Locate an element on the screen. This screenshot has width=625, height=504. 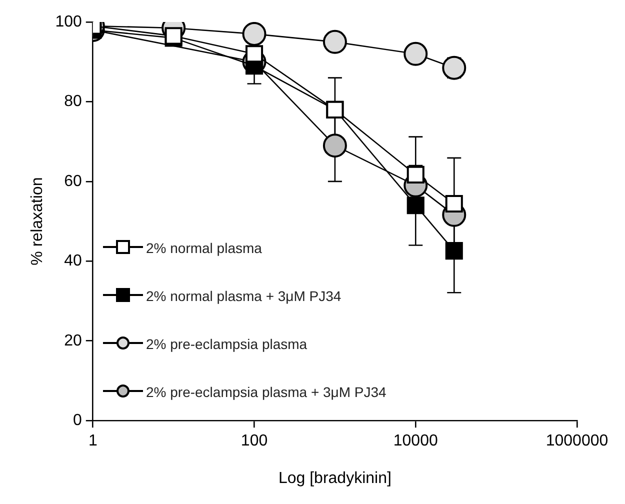
y-tick-label: 20 is located at coordinates (73, 341).